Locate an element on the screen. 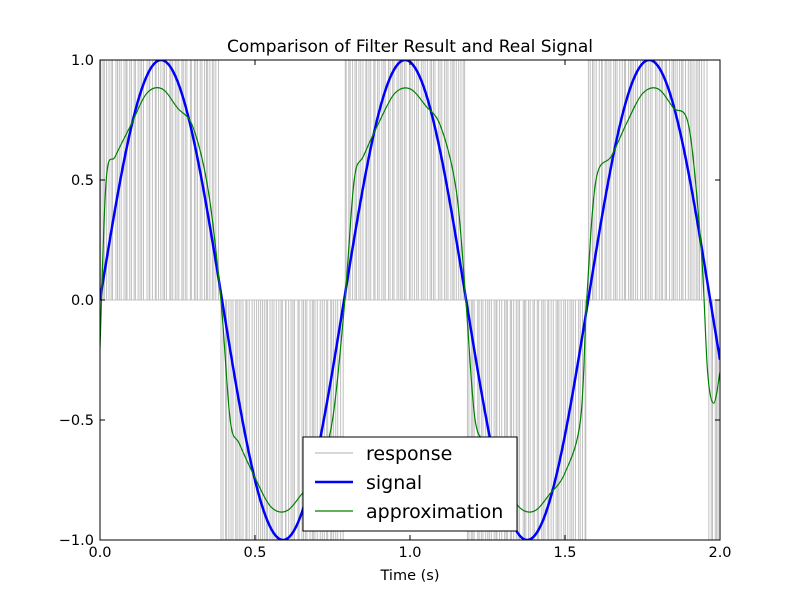  legend-approximation-label: approximation is located at coordinates (434, 512).